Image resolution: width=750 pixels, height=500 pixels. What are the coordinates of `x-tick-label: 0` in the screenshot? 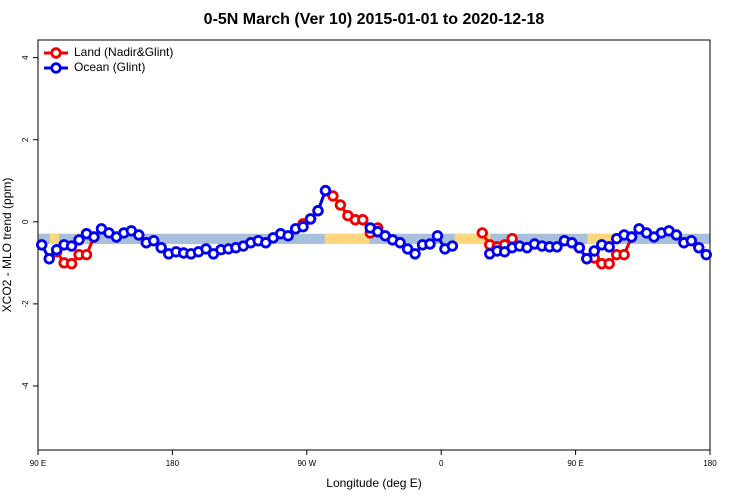 It's located at (441, 463).